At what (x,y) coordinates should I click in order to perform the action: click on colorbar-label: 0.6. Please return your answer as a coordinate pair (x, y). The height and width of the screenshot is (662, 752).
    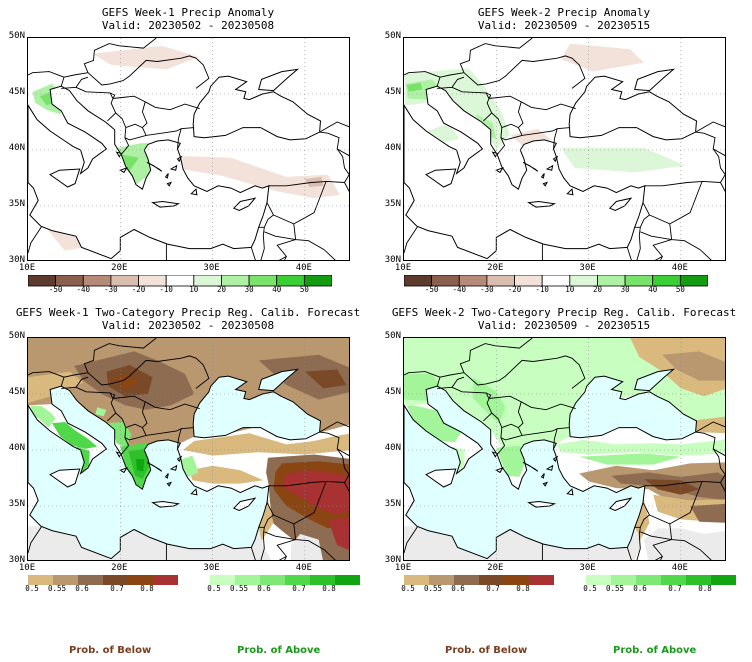
    Looking at the image, I should click on (264, 588).